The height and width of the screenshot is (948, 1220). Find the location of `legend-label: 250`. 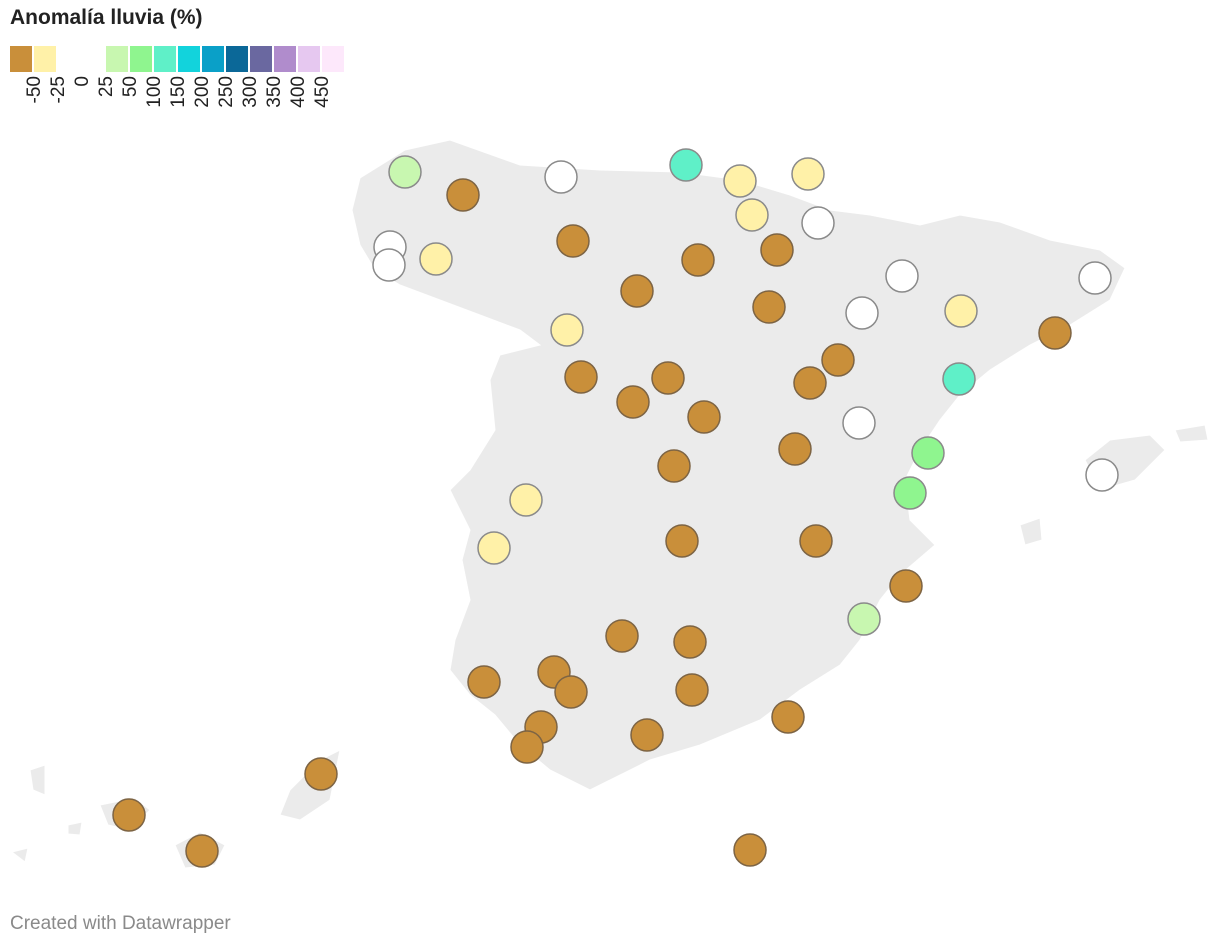

legend-label: 250 is located at coordinates (226, 92).